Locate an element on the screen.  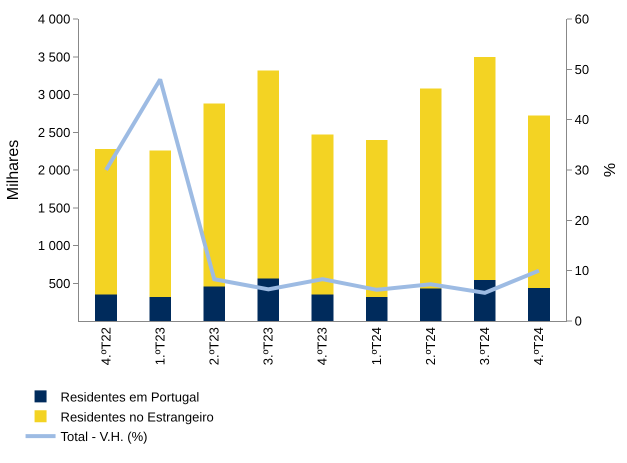
x-tick-label: 2.ºT23 is located at coordinates (214, 346).